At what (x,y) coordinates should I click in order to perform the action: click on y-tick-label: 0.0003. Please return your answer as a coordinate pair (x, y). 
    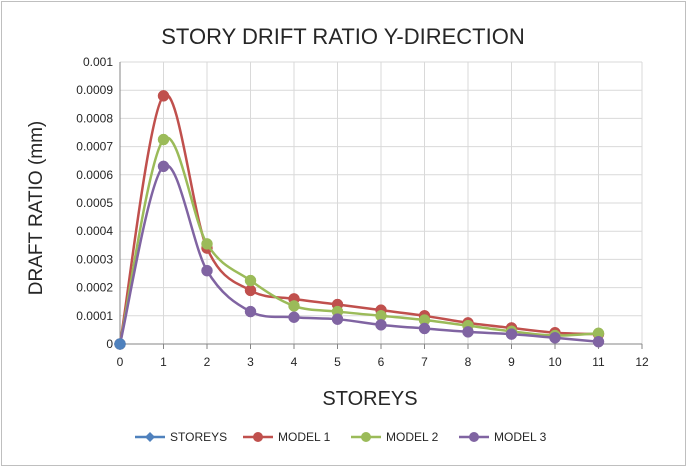
    Looking at the image, I should click on (94, 259).